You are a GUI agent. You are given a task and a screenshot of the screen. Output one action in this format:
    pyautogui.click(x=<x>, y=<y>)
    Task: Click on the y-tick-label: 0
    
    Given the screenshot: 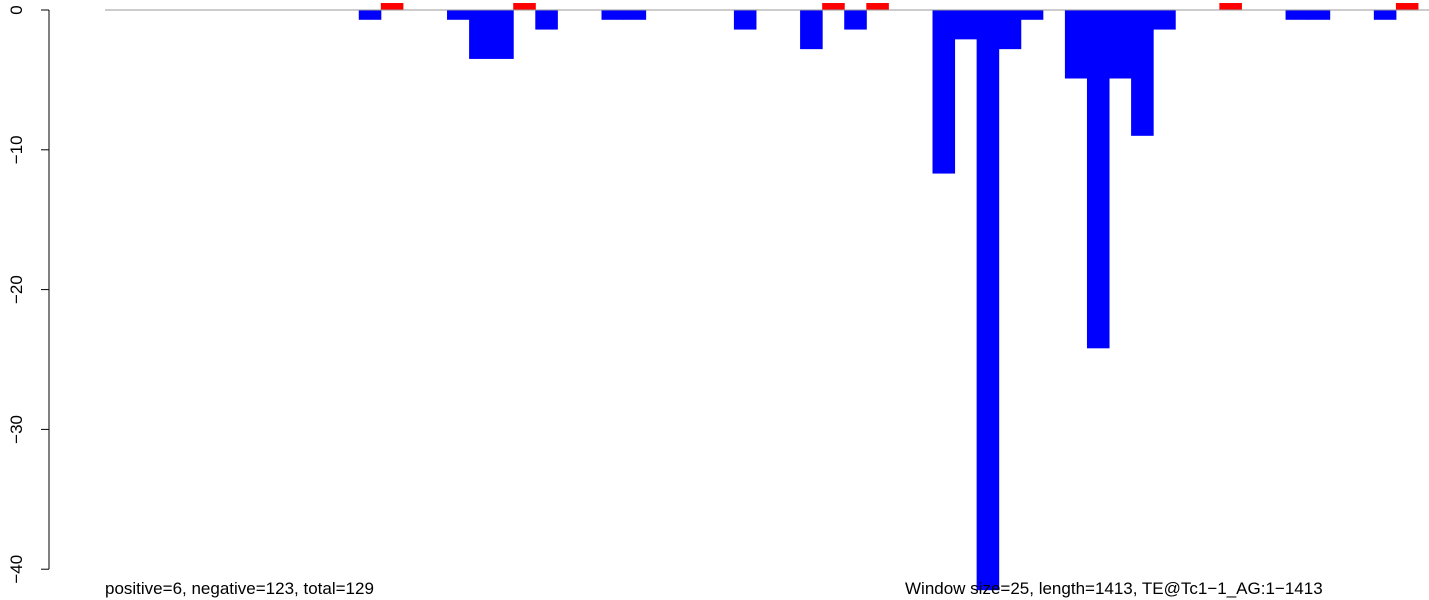 What is the action you would take?
    pyautogui.click(x=16, y=9)
    